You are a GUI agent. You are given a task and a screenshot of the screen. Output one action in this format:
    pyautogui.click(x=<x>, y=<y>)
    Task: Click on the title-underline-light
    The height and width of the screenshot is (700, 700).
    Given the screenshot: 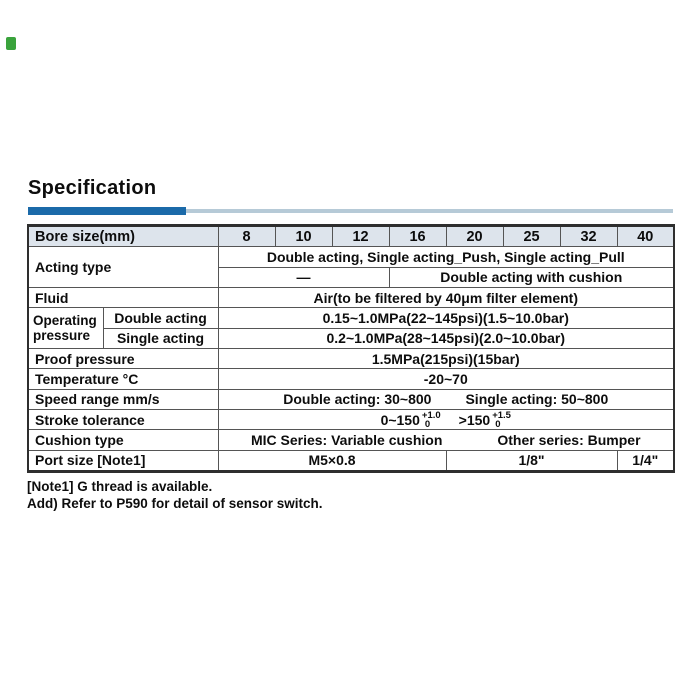 What is the action you would take?
    pyautogui.click(x=350, y=211)
    